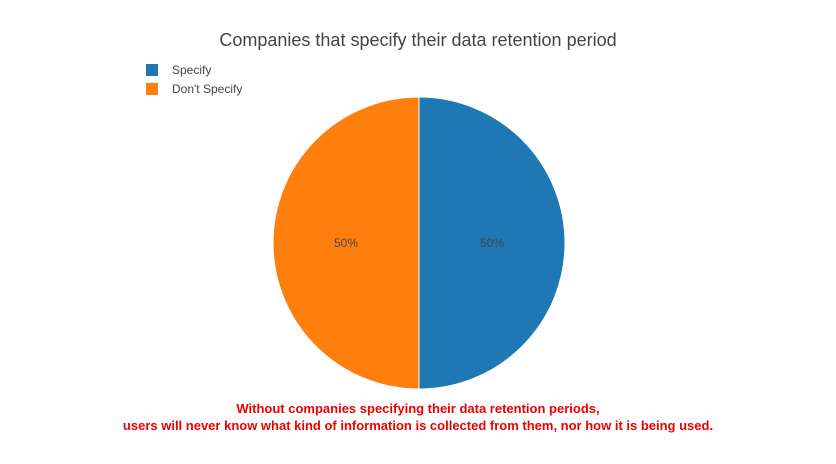 This screenshot has height=464, width=836. What do you see at coordinates (152, 69) in the screenshot?
I see `legend-swatch-specify` at bounding box center [152, 69].